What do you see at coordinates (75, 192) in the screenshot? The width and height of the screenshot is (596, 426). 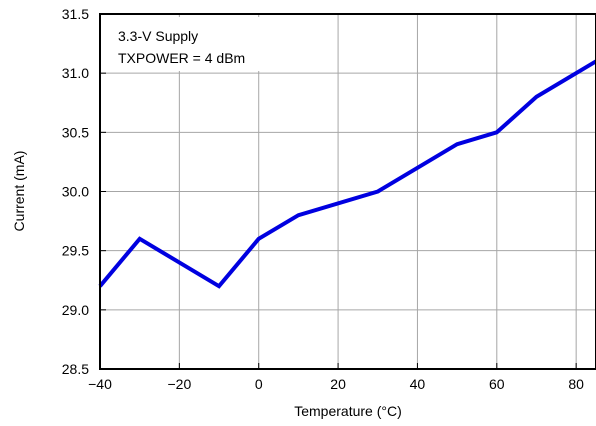 I see `y-tick-label: 30.0` at bounding box center [75, 192].